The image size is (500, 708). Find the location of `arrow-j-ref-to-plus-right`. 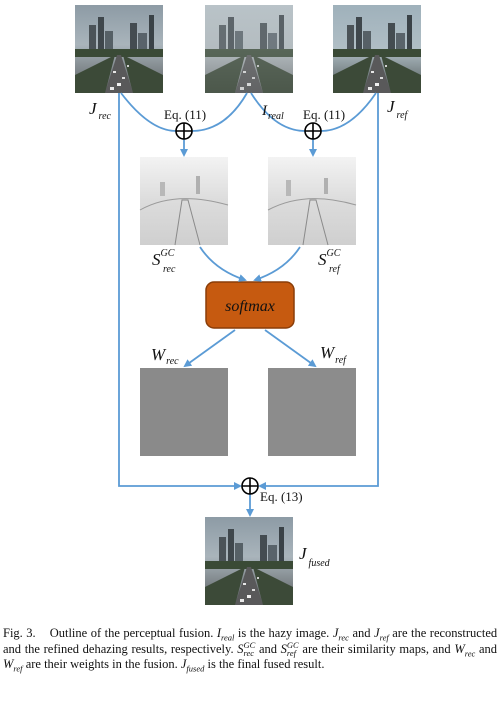

arrow-j-ref-to-plus-right is located at coordinates (348, 112).